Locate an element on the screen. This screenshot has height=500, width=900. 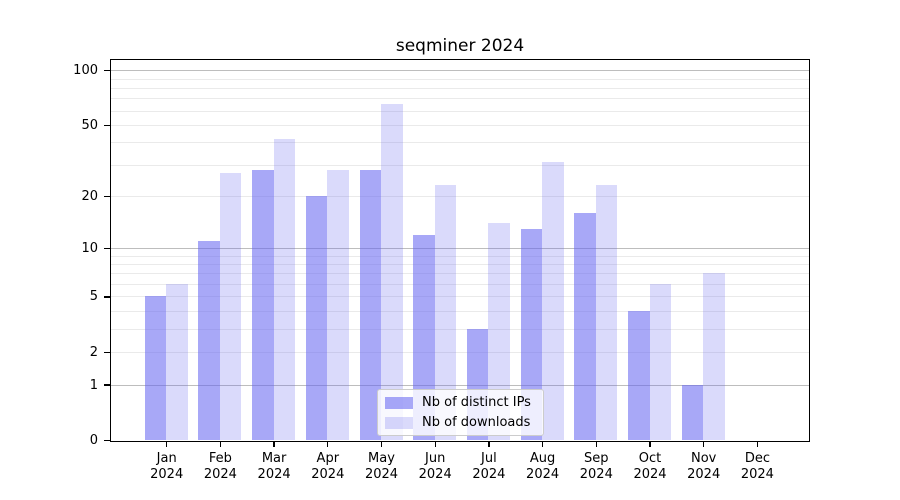
y-axis-tick-label: 0 is located at coordinates (93, 440).